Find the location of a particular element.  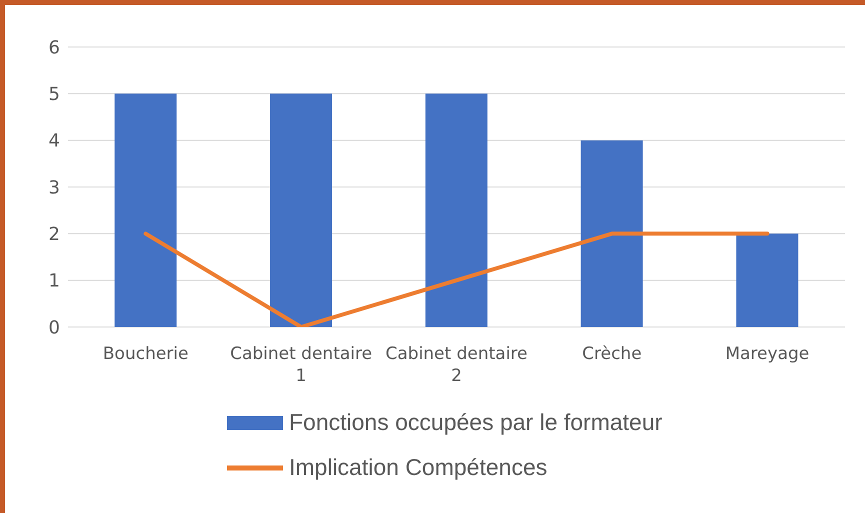

x-tick-label: Cabinet dentaire 2 is located at coordinates (456, 365).